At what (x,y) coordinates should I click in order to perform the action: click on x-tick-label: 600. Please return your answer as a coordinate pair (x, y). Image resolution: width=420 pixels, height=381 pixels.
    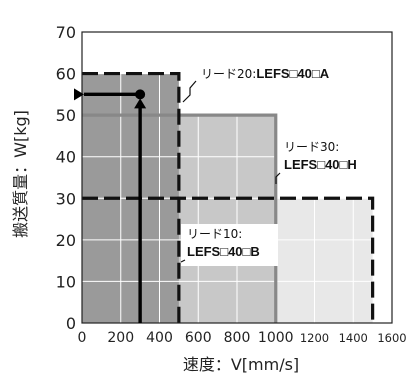
    Looking at the image, I should click on (198, 338).